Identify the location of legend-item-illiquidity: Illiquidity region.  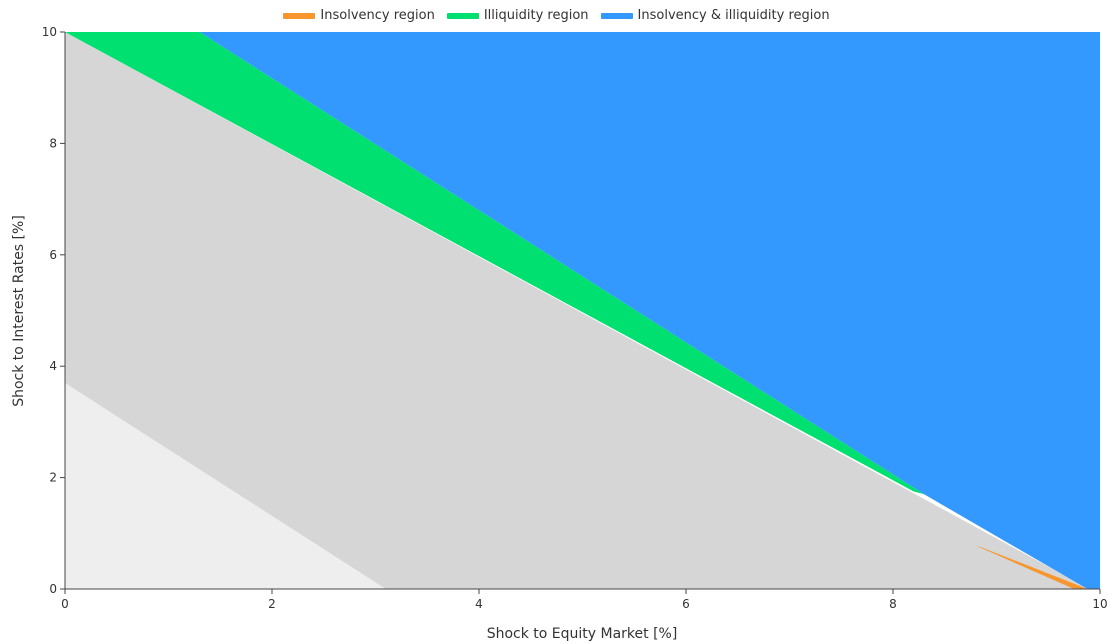
(517, 15).